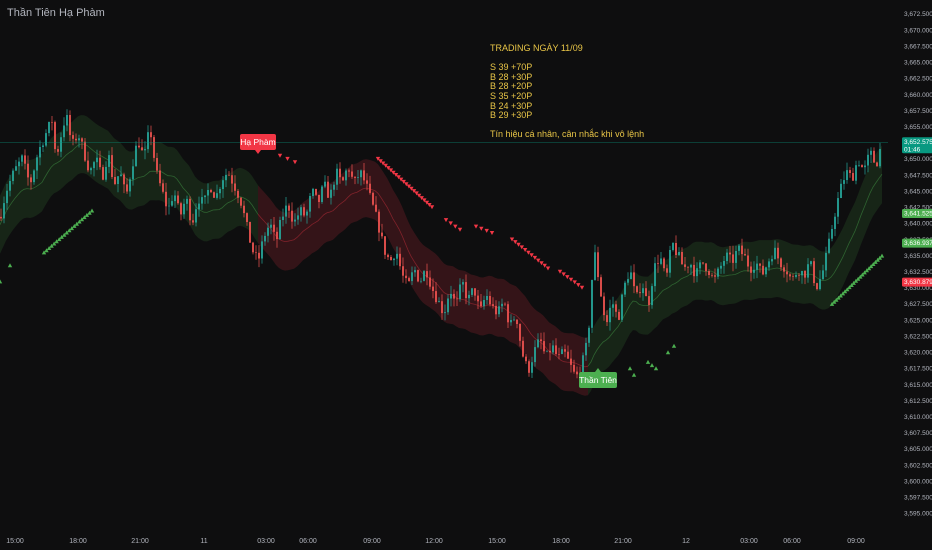  What do you see at coordinates (918, 288) in the screenshot?
I see `y-tick-label: 3,630.000` at bounding box center [918, 288].